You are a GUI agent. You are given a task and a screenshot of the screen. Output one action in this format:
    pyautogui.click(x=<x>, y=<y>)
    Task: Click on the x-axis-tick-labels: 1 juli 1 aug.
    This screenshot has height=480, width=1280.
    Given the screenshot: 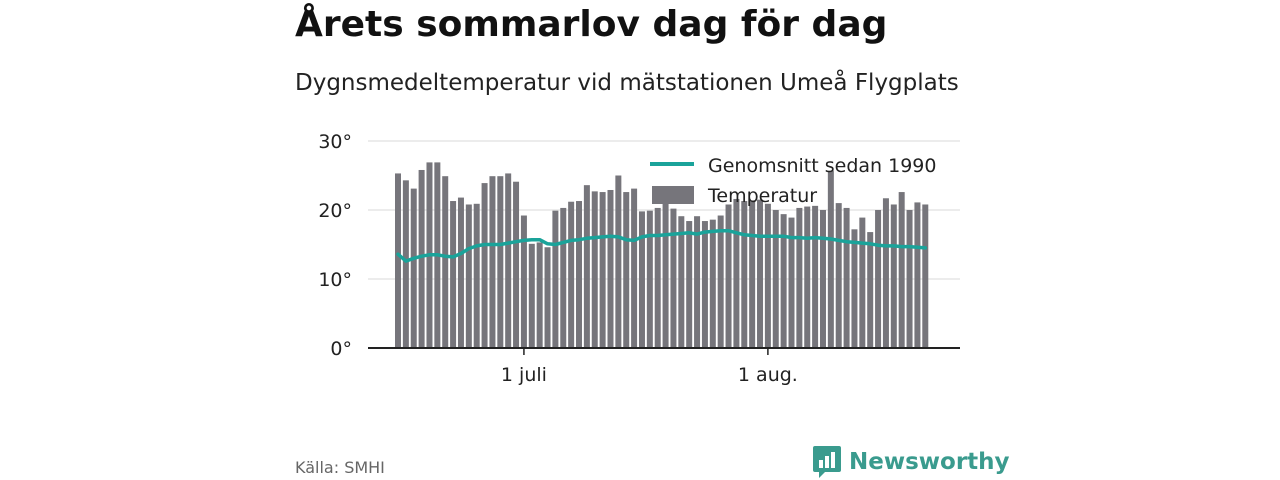 What is the action you would take?
    pyautogui.click(x=649, y=375)
    